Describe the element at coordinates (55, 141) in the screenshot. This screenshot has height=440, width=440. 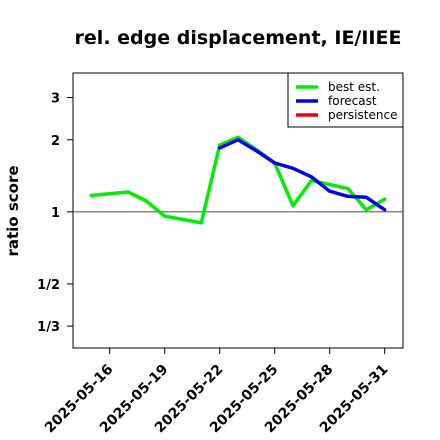
I see `y-tick-label: 2` at that location.